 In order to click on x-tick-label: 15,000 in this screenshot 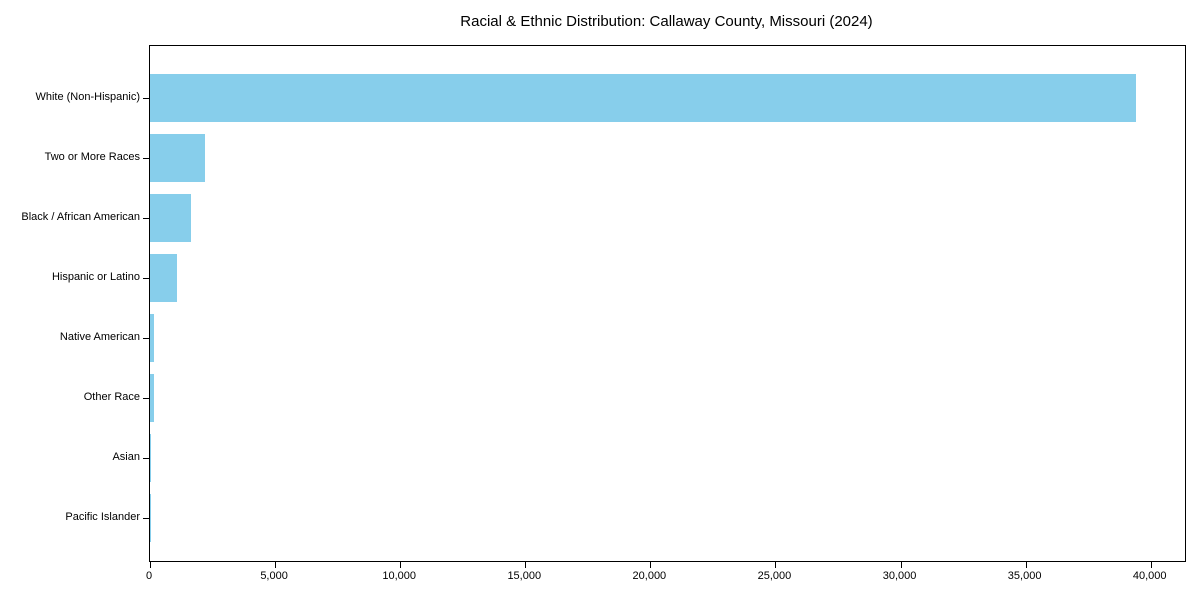, I will do `click(524, 576)`.